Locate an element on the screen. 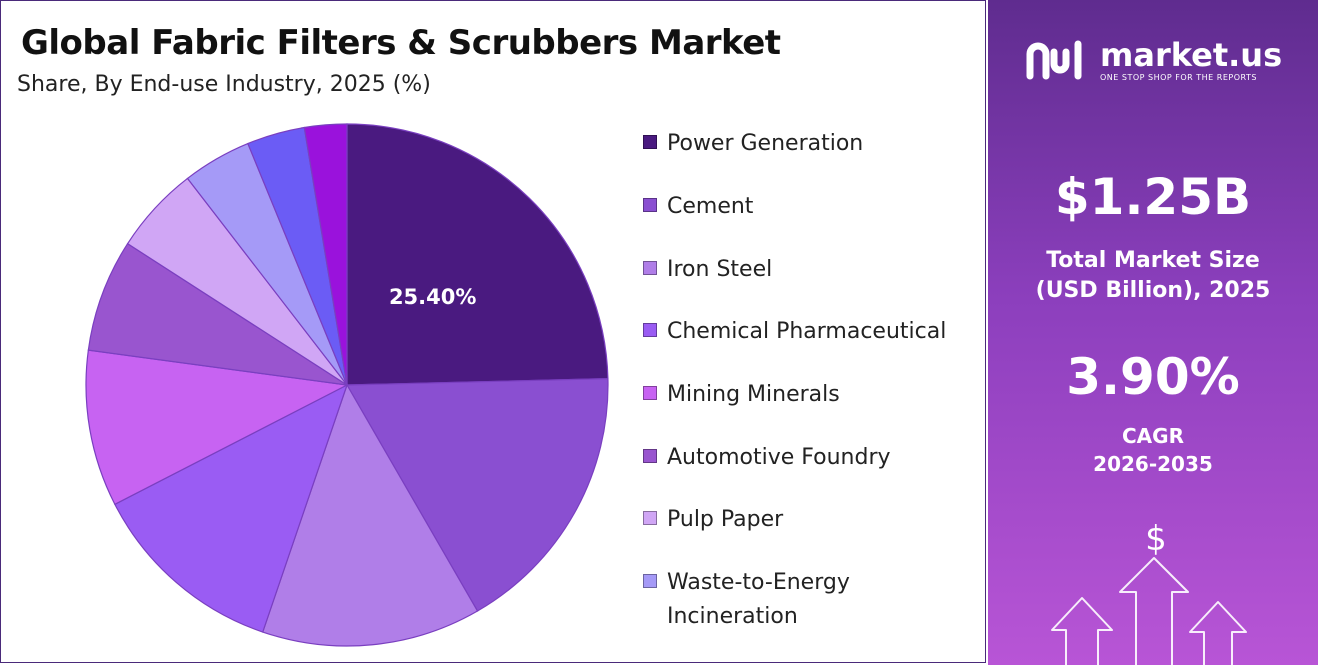 The image size is (1318, 665). legend-label: Iron Steel is located at coordinates (720, 269).